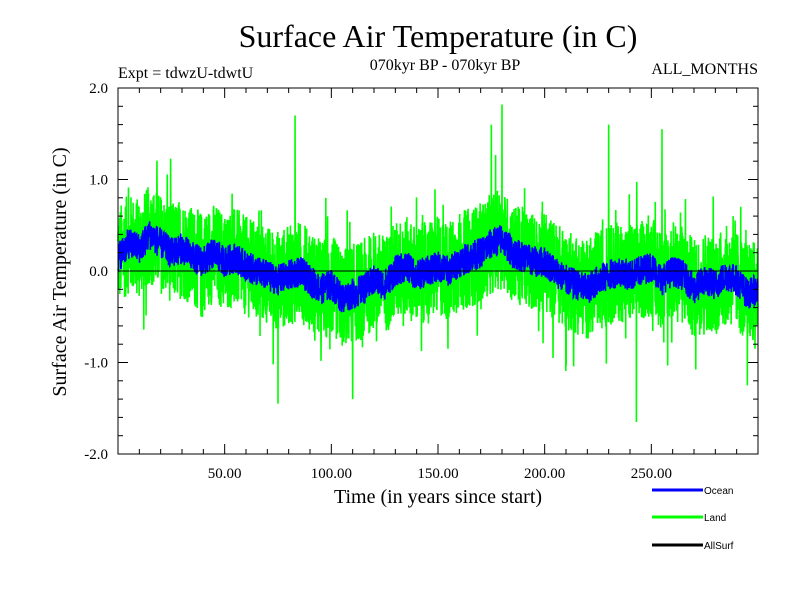 The width and height of the screenshot is (800, 604). What do you see at coordinates (704, 69) in the screenshot?
I see `months-label: ALL_MONTHS` at bounding box center [704, 69].